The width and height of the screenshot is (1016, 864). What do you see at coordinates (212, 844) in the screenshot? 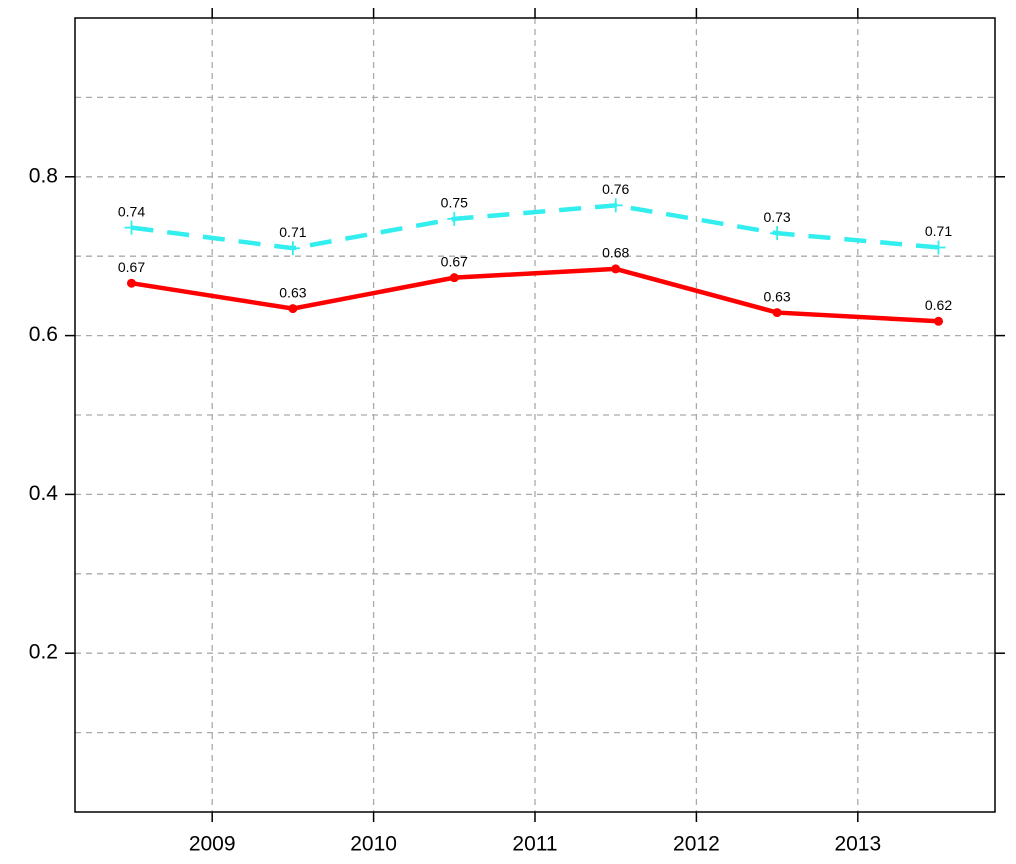
I see `x-tick-label: 2009` at bounding box center [212, 844].